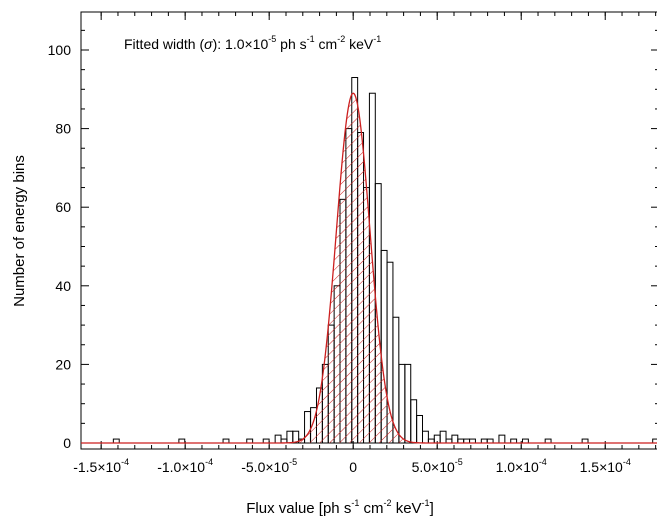 This screenshot has width=657, height=522. I want to click on x-tick-label-0: -1.5×10⁻⁴, so click(101, 466).